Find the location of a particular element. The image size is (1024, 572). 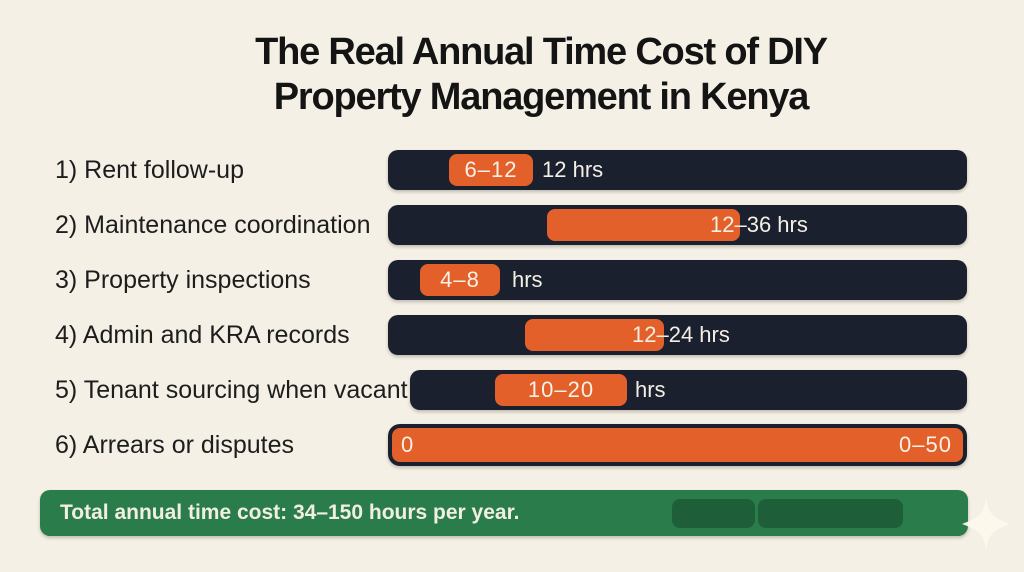

row-label-tenant-sourcing: 5) Tenant sourcing when vacant is located at coordinates (231, 390).